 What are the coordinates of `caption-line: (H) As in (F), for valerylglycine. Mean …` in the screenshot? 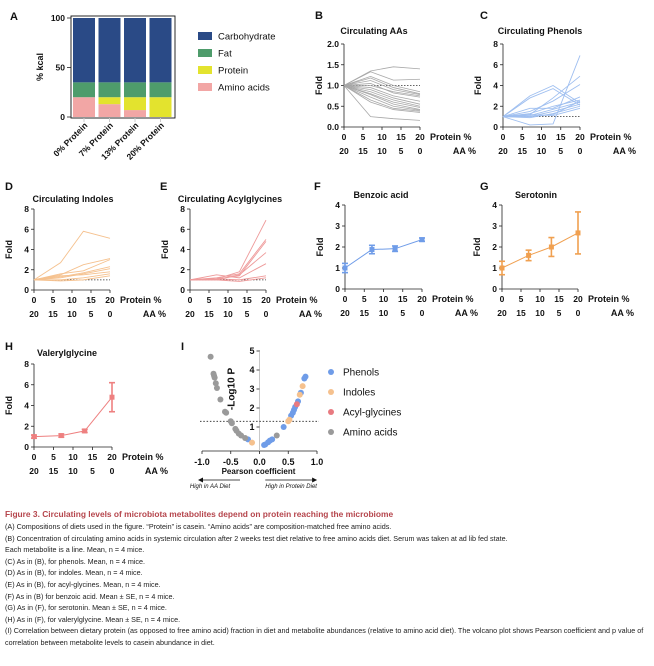 It's located at (93, 619).